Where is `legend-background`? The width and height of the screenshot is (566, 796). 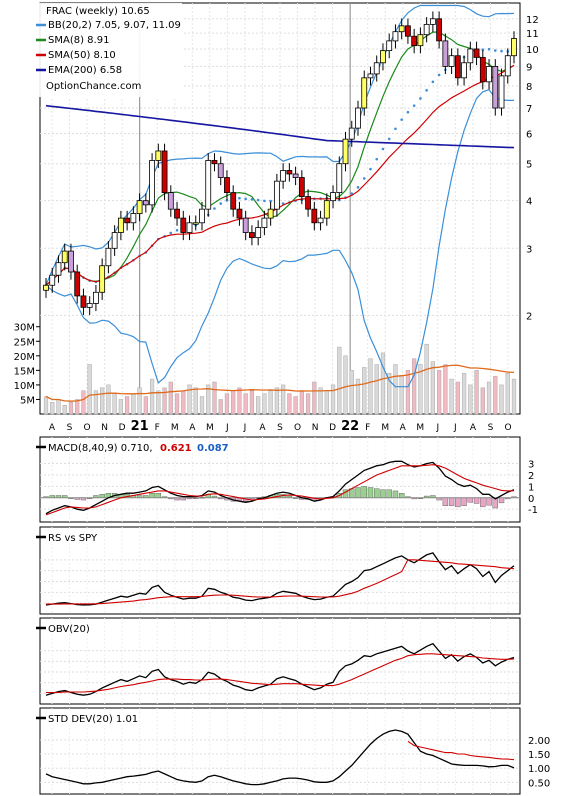 legend-background is located at coordinates (107, 50).